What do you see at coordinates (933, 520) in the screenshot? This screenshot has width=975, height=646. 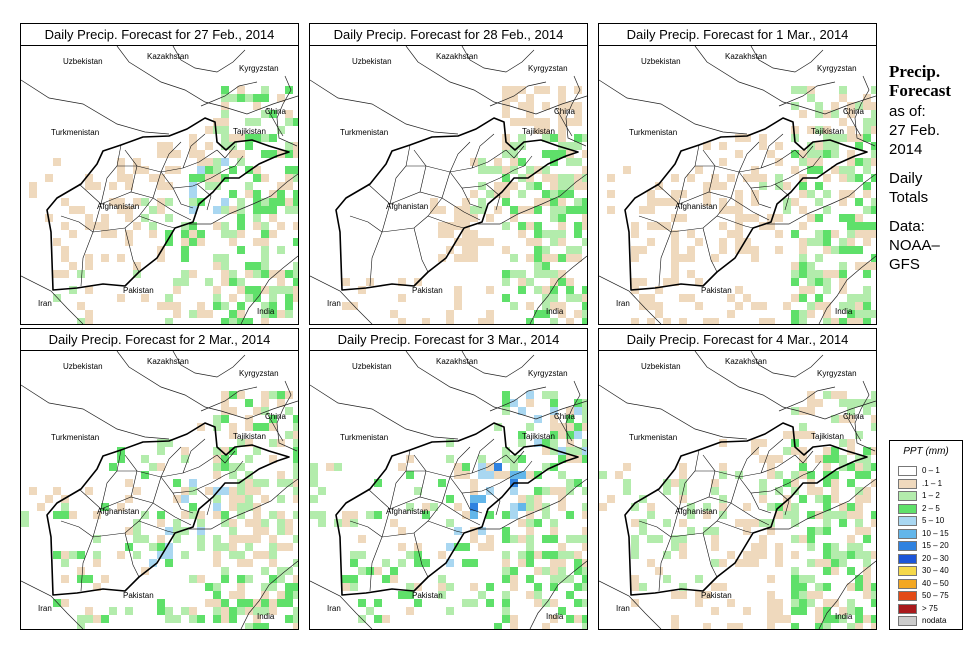 I see `legend-label: 5 – 10` at bounding box center [933, 520].